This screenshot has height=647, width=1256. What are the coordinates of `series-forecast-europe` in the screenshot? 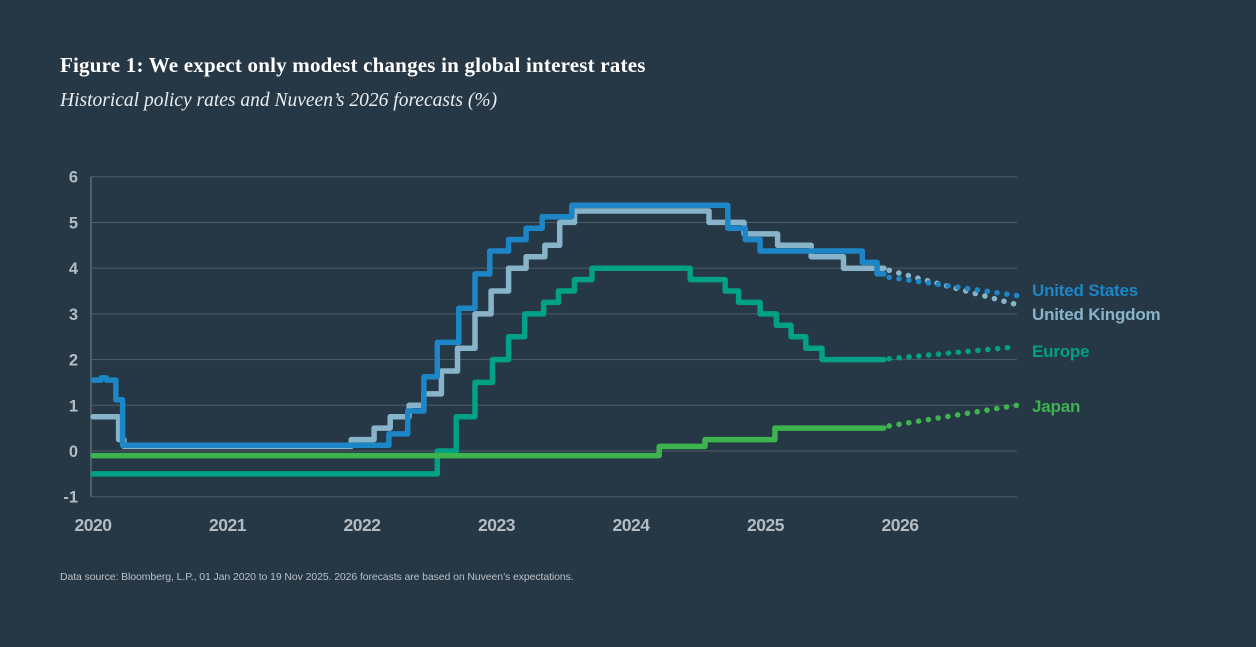 It's located at (953, 353).